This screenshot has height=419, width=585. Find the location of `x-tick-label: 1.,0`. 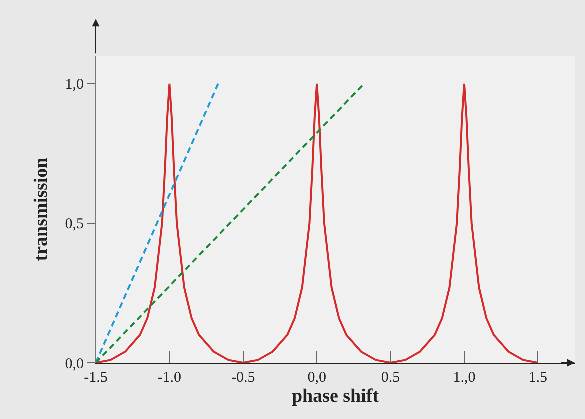

x-tick-label: 1.,0 is located at coordinates (464, 378).